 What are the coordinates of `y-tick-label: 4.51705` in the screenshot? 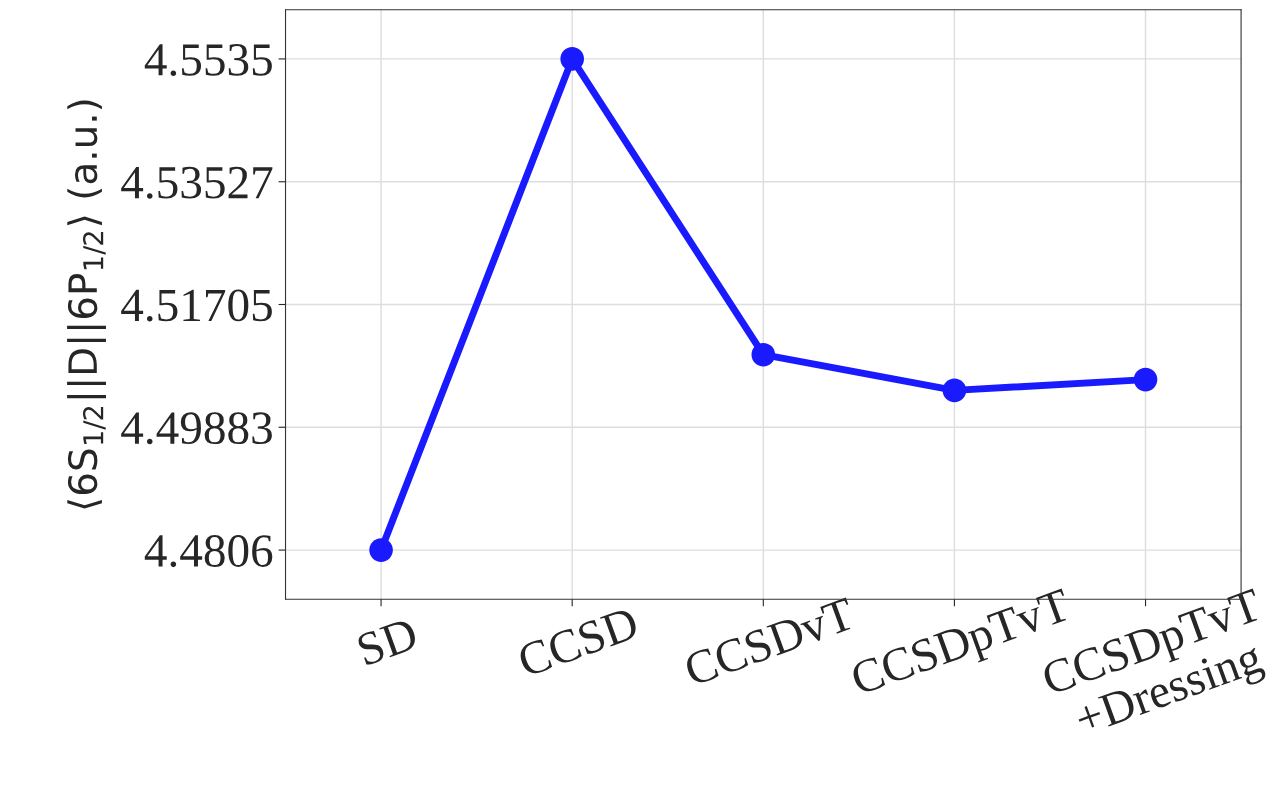 It's located at (196, 305).